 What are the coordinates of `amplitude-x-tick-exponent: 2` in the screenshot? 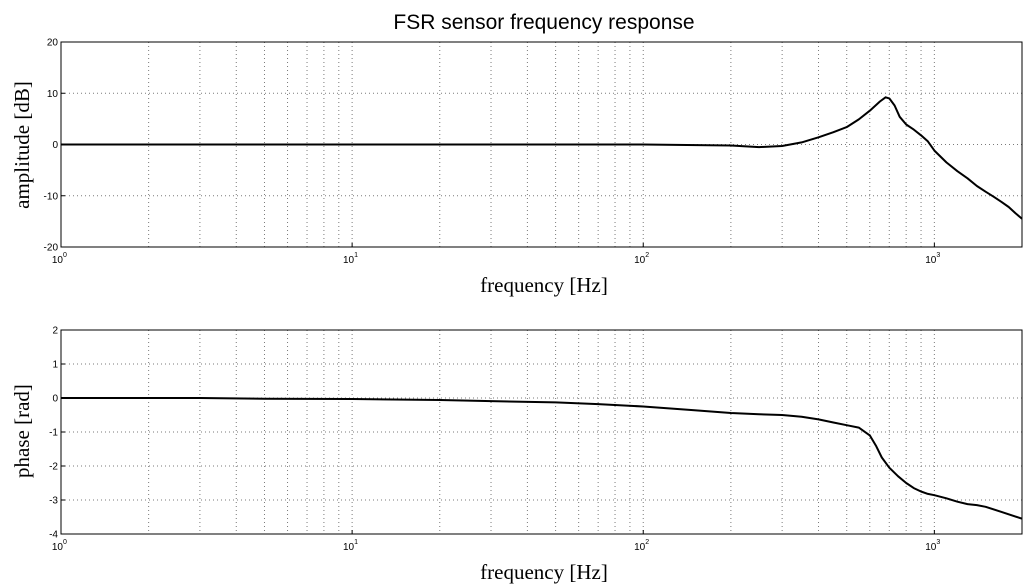 It's located at (647, 255).